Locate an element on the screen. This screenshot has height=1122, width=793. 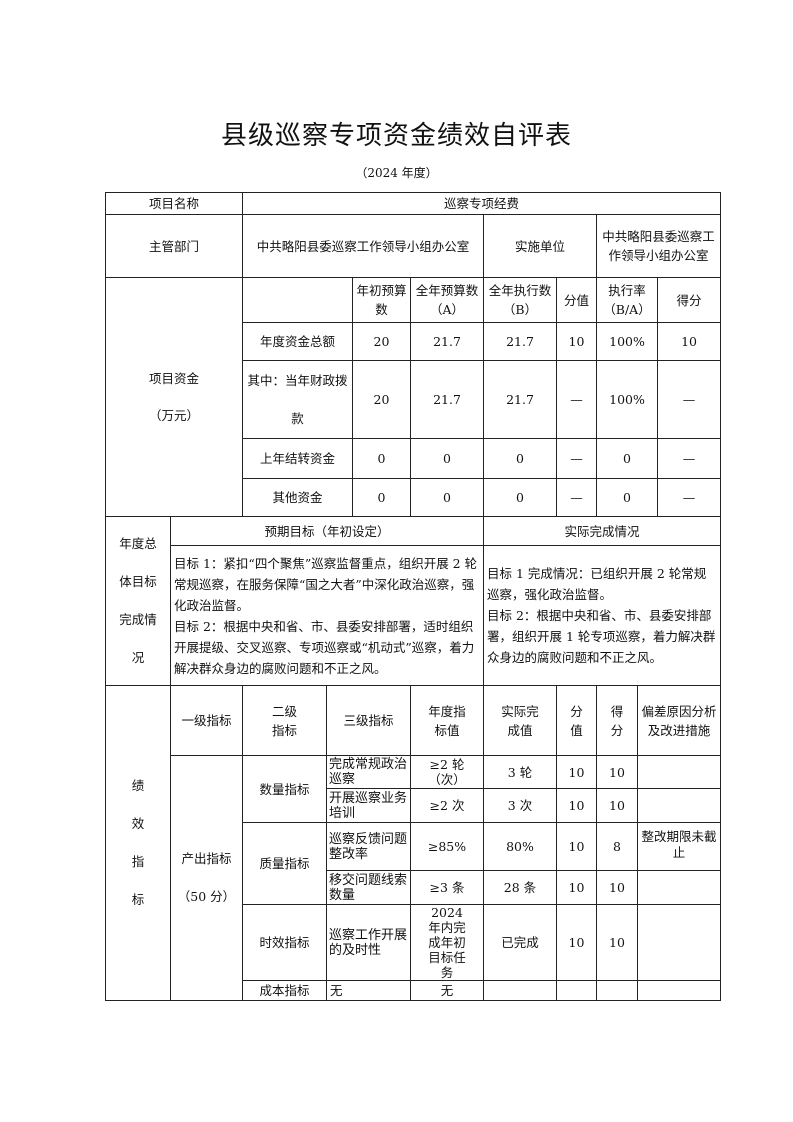
target: 无 is located at coordinates (447, 990).